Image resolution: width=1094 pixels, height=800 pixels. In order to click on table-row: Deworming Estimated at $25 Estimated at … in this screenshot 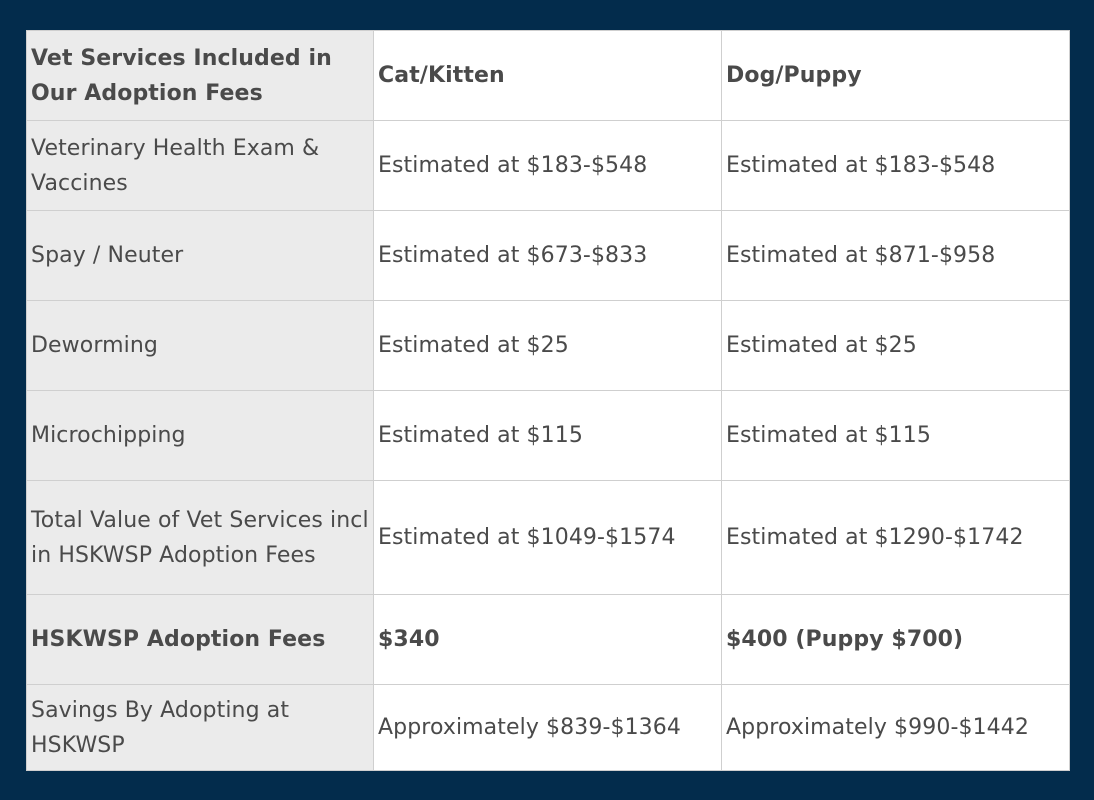, I will do `click(548, 345)`.